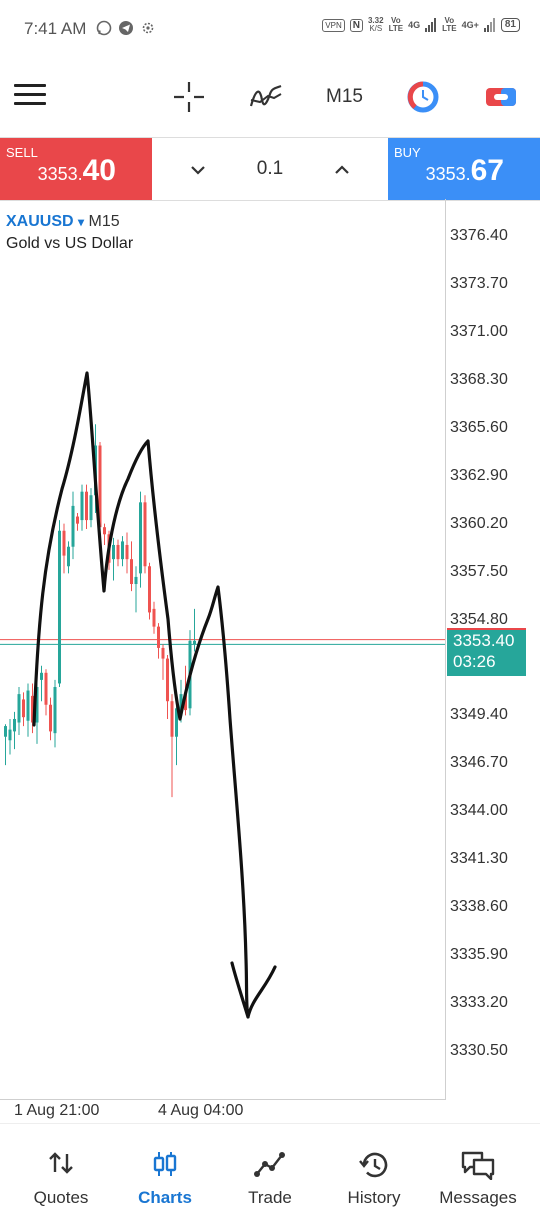 Image resolution: width=540 pixels, height=1219 pixels. Describe the element at coordinates (76, 169) in the screenshot. I see `sell-button: SELL 3353.40` at that location.